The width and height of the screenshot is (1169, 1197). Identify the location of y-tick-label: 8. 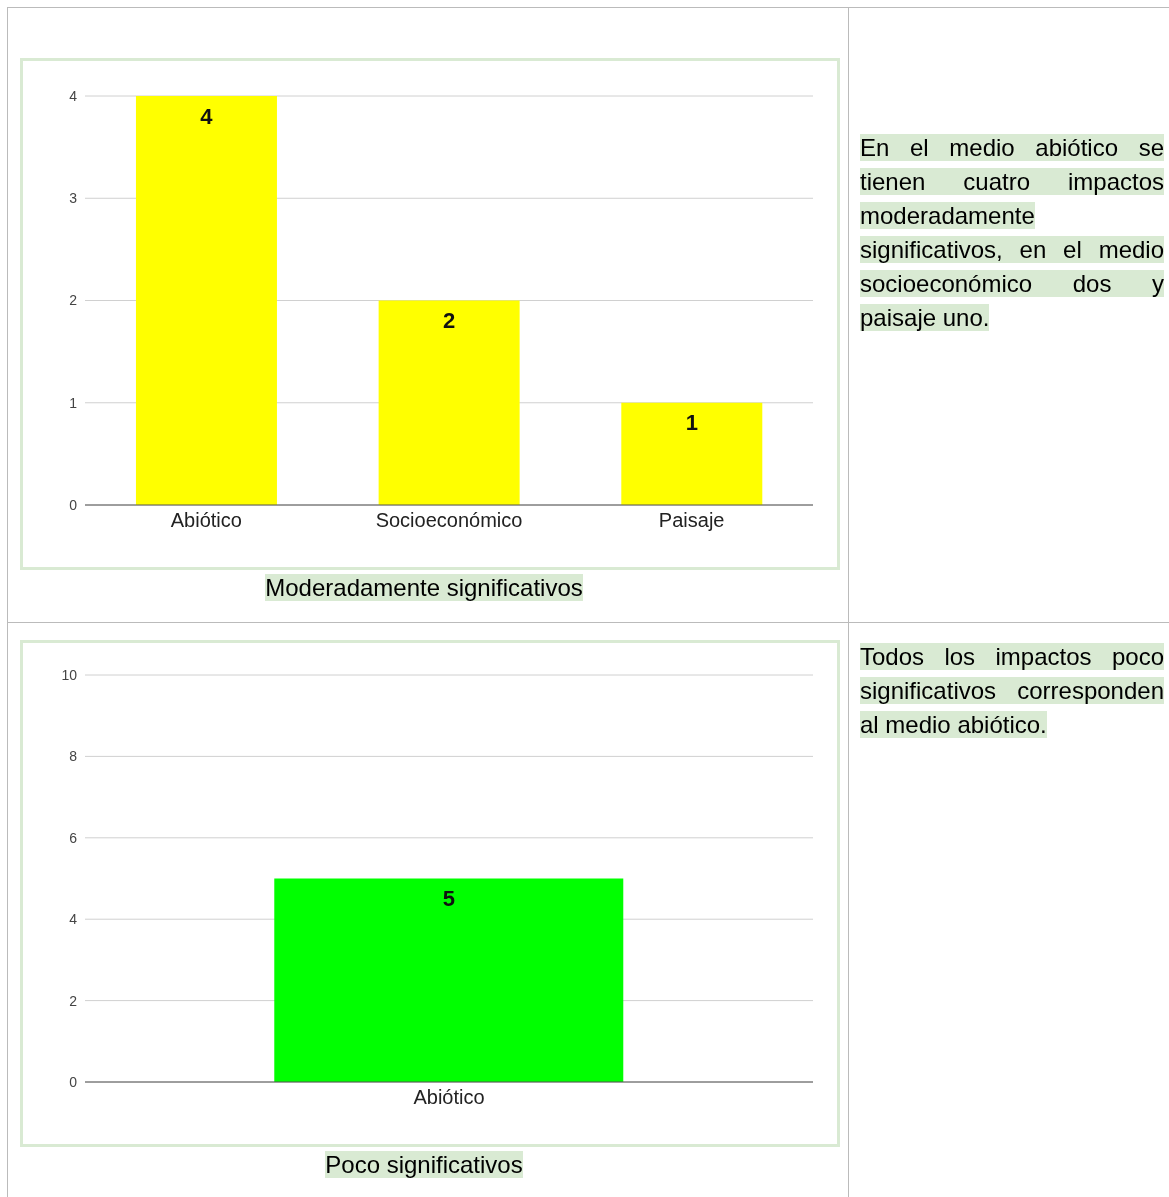
(73, 756).